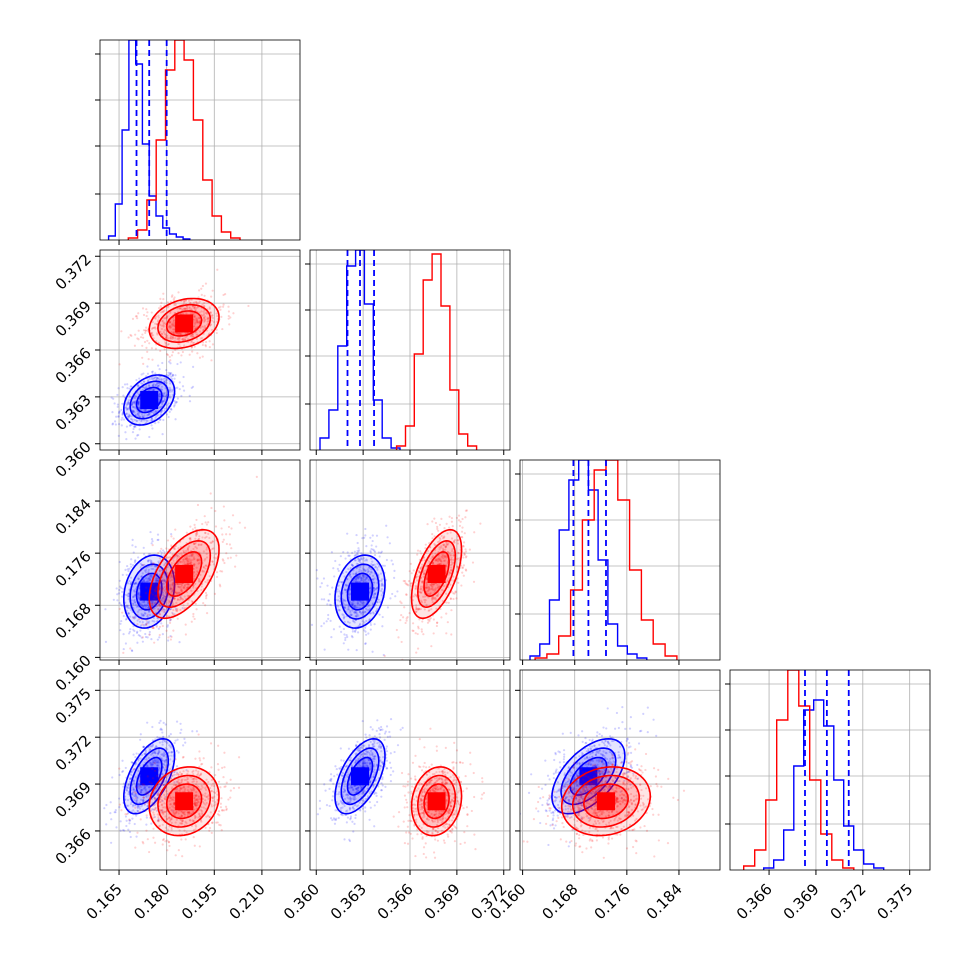 This screenshot has height=970, width=970. What do you see at coordinates (184, 140) in the screenshot?
I see `histogram-b` at bounding box center [184, 140].